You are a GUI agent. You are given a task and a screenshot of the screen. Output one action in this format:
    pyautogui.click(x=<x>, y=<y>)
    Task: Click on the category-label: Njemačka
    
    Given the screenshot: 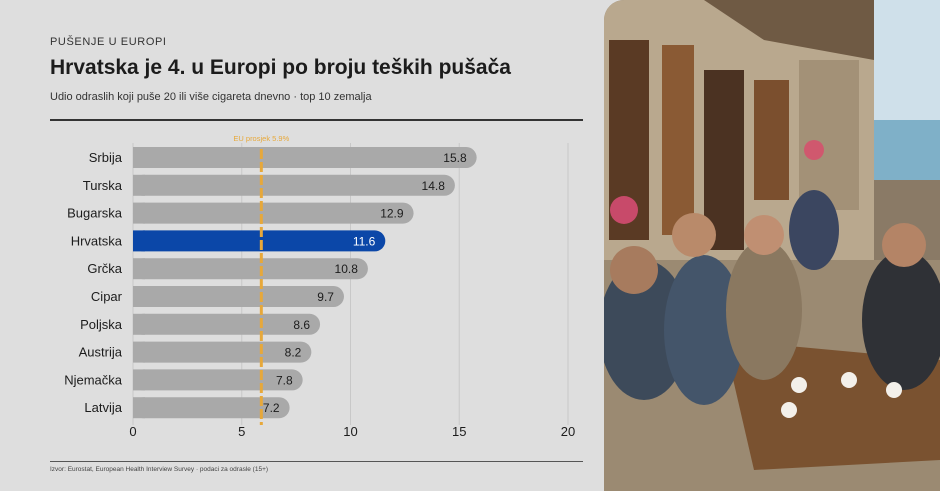 What is the action you would take?
    pyautogui.click(x=93, y=379)
    